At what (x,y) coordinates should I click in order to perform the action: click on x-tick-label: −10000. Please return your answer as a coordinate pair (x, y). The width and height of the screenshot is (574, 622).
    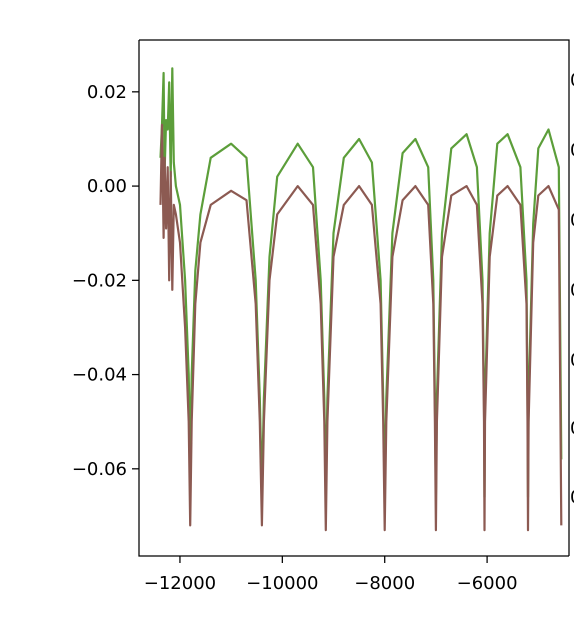
    Looking at the image, I should click on (282, 583).